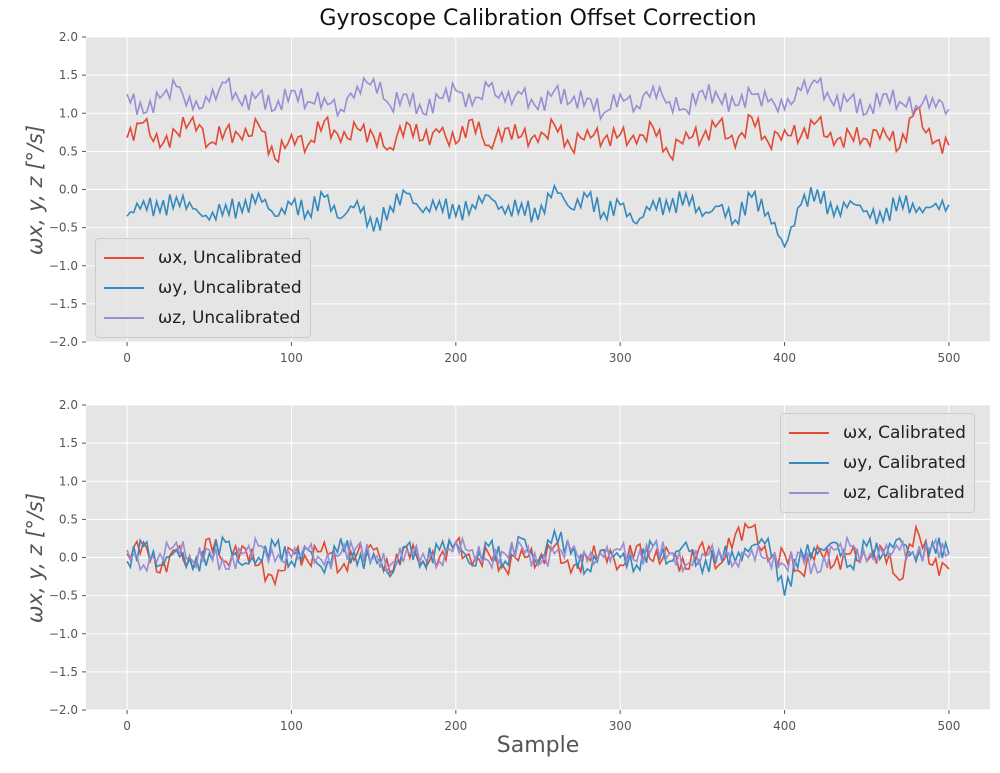 Image resolution: width=1000 pixels, height=773 pixels. Describe the element at coordinates (35, 558) in the screenshot. I see `y-axis-label-bottom: ωx, y, z [°/s]` at that location.